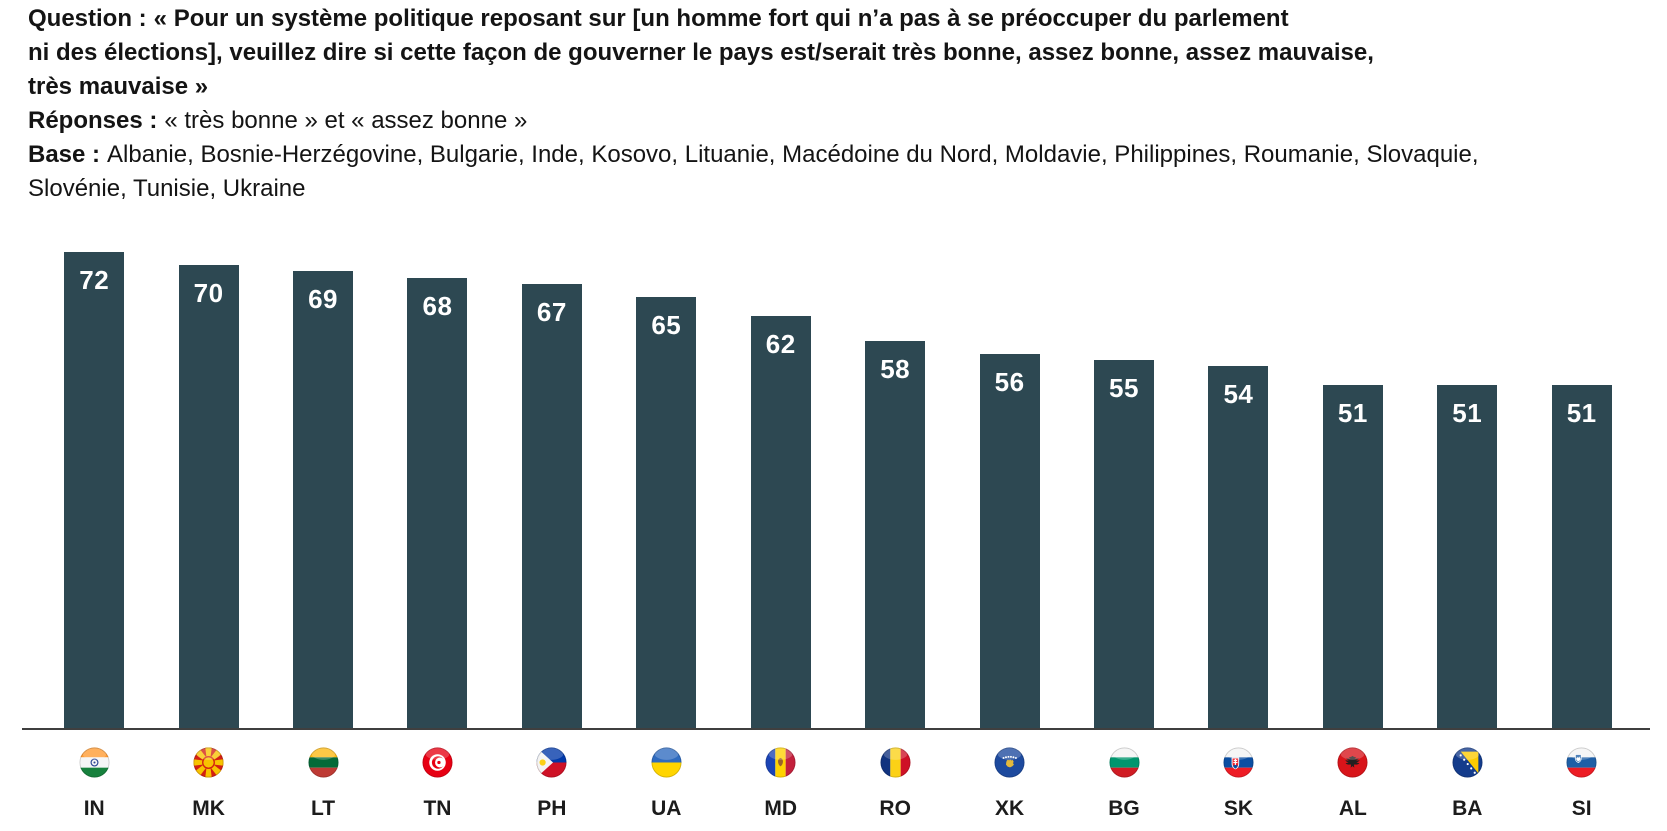 The width and height of the screenshot is (1667, 831). What do you see at coordinates (437, 306) in the screenshot?
I see `bar-value-label: 68` at bounding box center [437, 306].